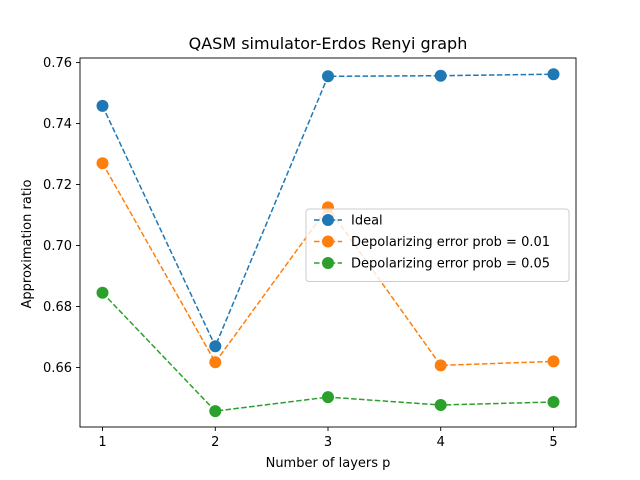 The width and height of the screenshot is (640, 480). I want to click on x-tick-label-1: 2, so click(215, 442).